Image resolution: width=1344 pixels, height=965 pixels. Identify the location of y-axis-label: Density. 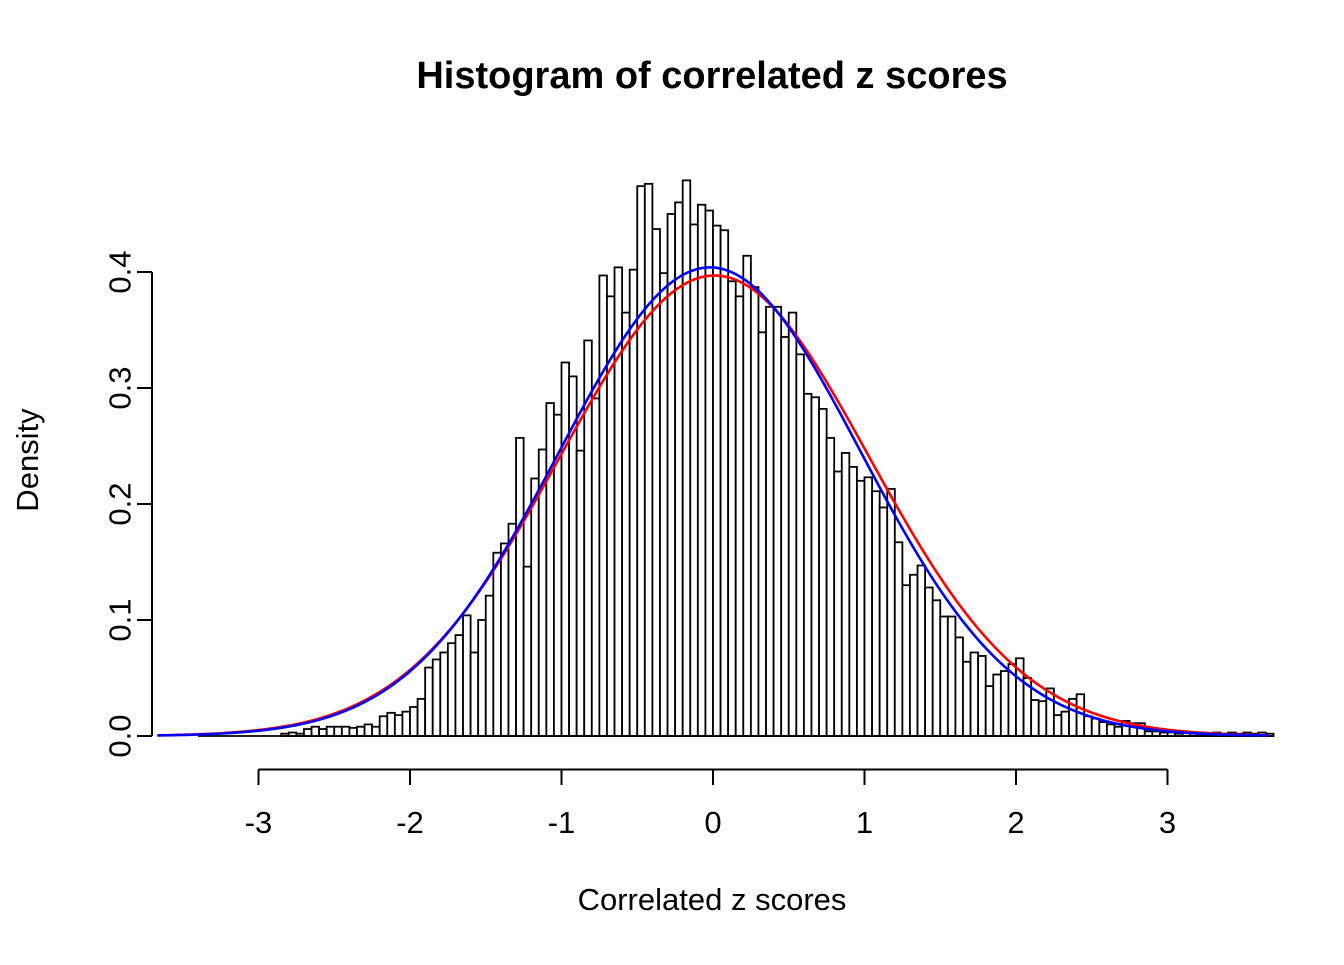
(27, 460).